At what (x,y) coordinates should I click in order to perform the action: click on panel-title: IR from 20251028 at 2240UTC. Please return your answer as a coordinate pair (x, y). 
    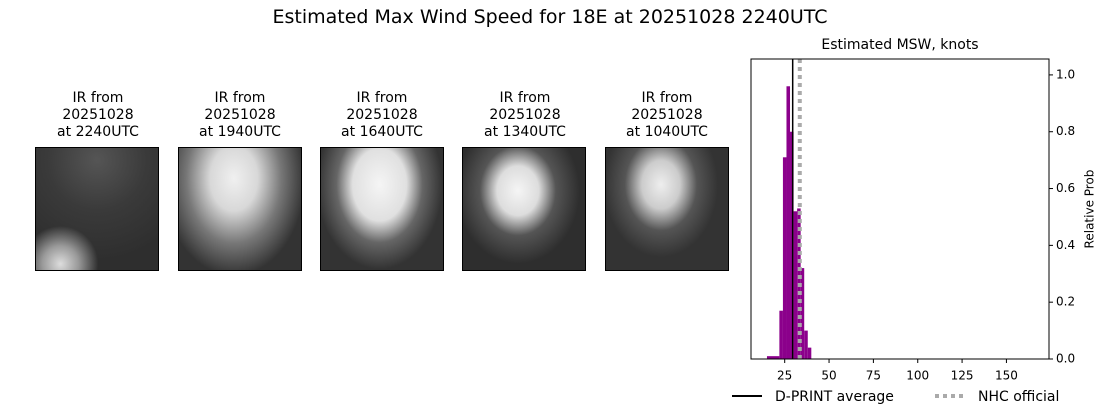
    Looking at the image, I should click on (98, 115).